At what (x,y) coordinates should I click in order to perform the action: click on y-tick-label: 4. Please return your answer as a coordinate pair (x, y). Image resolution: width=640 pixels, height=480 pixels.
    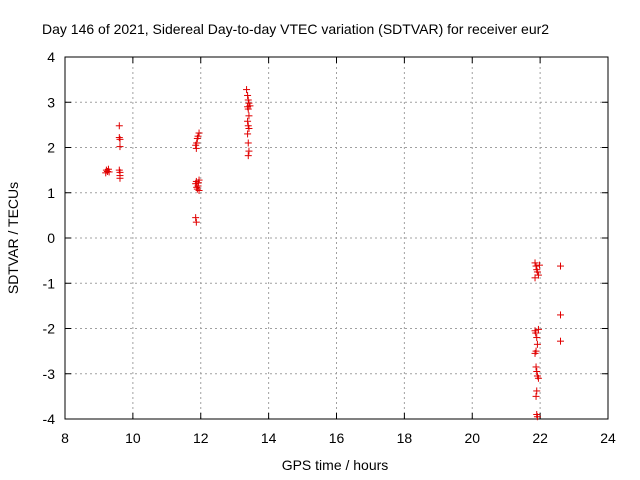
    Looking at the image, I should click on (51, 57).